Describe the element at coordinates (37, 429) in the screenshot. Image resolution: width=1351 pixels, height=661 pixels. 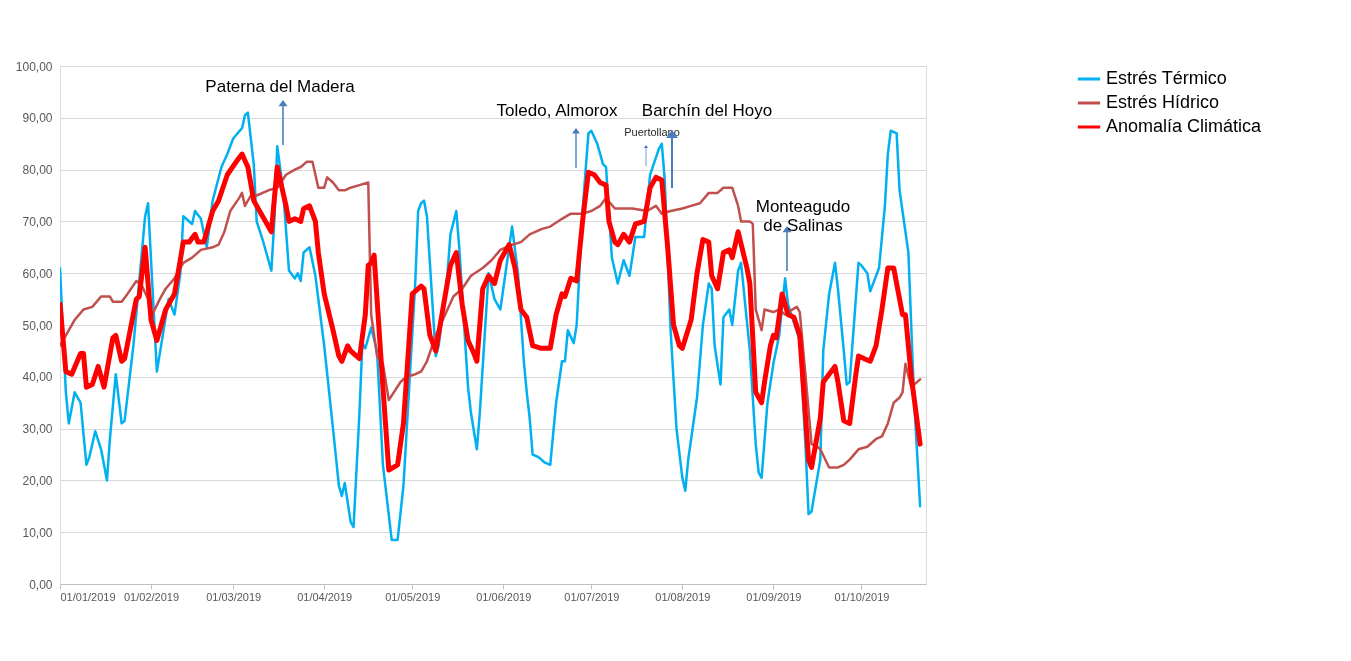
I see `y-tick-label: 30,00` at that location.